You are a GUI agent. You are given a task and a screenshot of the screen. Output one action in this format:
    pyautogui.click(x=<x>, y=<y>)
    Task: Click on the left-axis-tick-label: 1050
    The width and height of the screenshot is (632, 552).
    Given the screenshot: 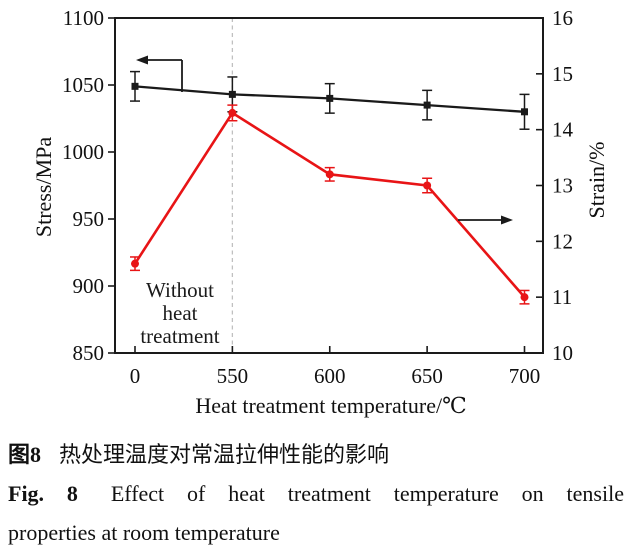 What is the action you would take?
    pyautogui.click(x=83, y=85)
    